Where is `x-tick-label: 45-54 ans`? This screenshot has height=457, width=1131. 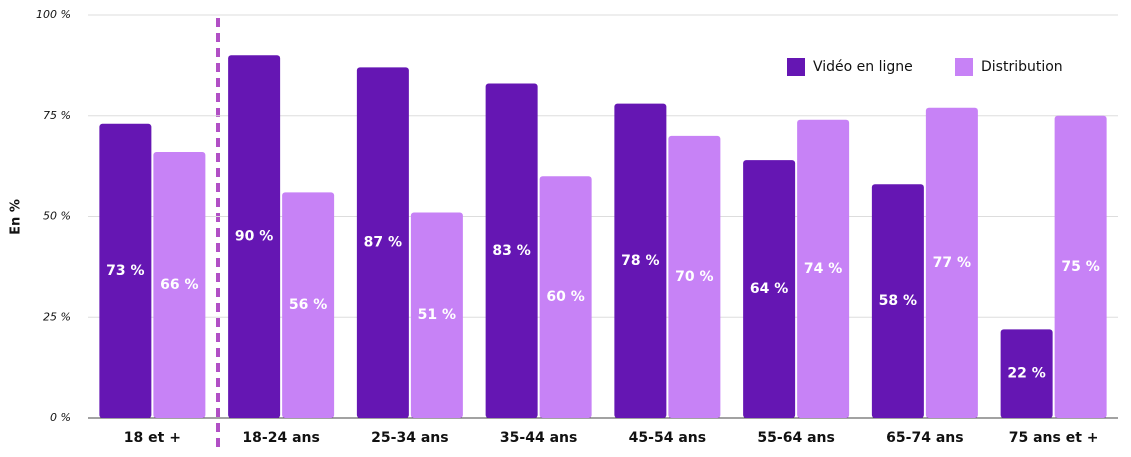 x-tick-label: 45-54 ans is located at coordinates (667, 438).